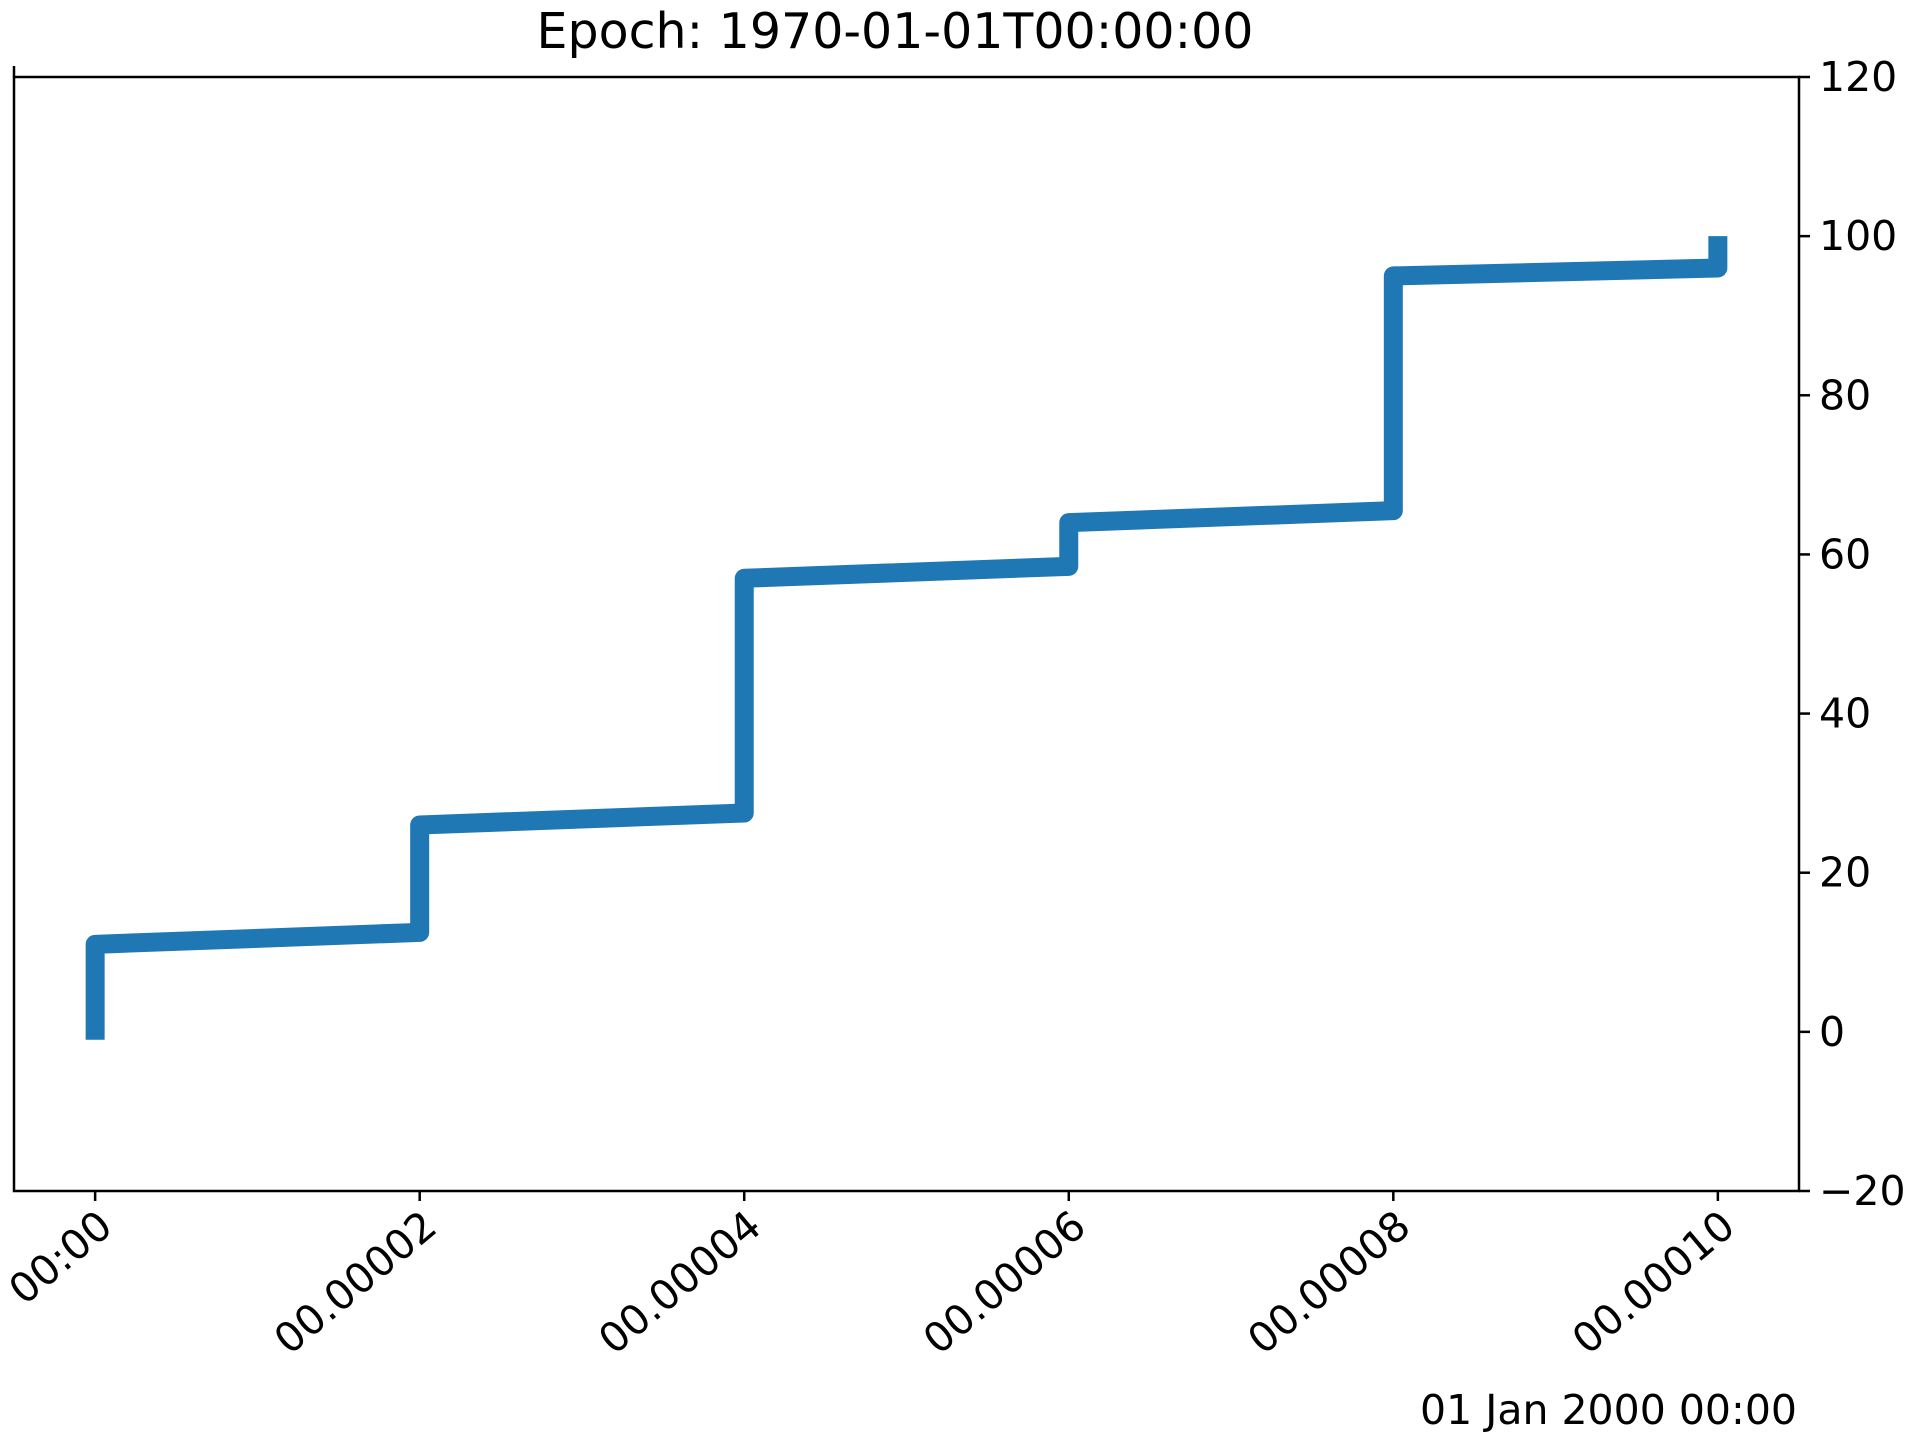  What do you see at coordinates (1845, 873) in the screenshot?
I see `y-tick-label-2: 20` at bounding box center [1845, 873].